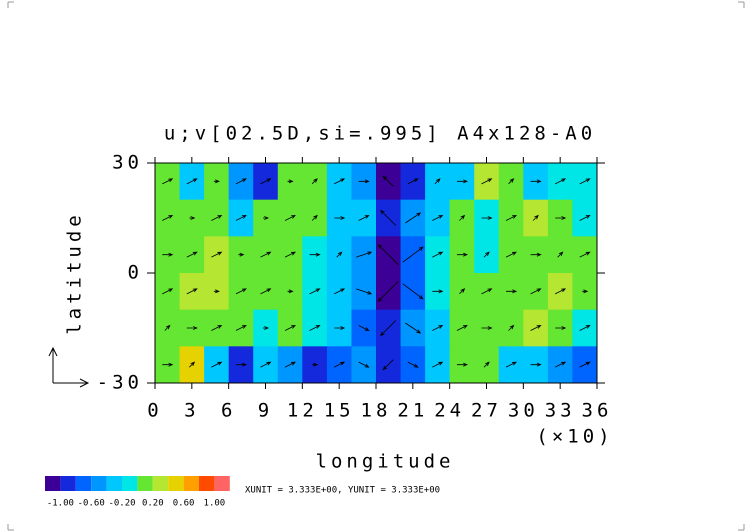 This screenshot has width=752, height=532. What do you see at coordinates (342, 491) in the screenshot?
I see `unit-note: XUNIT = 3.333E+00, YUNIT = 3.333E+00` at bounding box center [342, 491].